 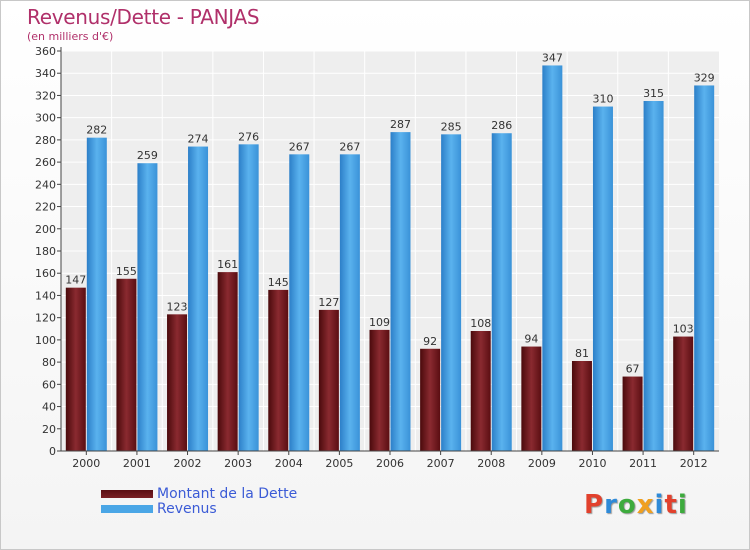 I want to click on data-label-dette-2012: 103, so click(x=683, y=329).